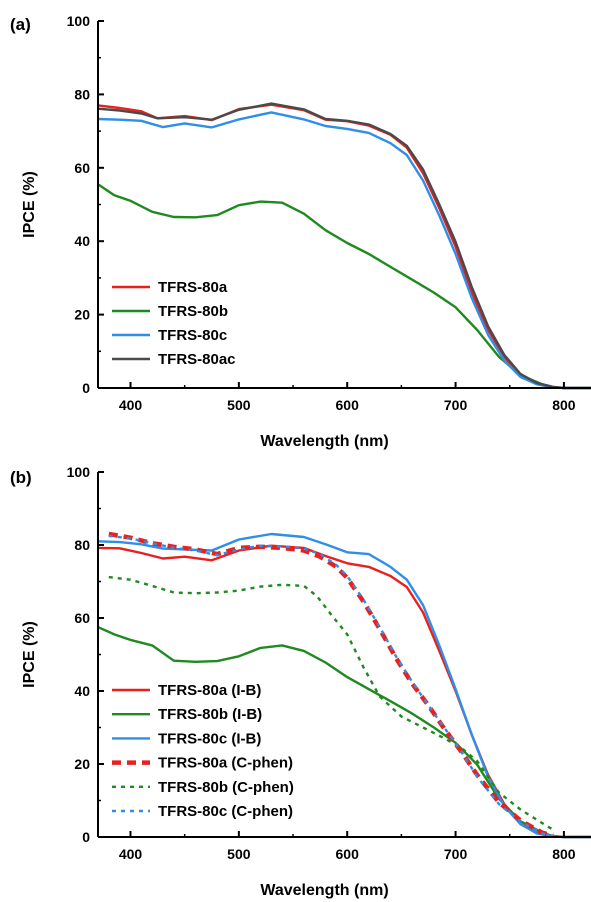 The width and height of the screenshot is (591, 902). Describe the element at coordinates (197, 359) in the screenshot. I see `legend-label: TFRS-80ac` at that location.